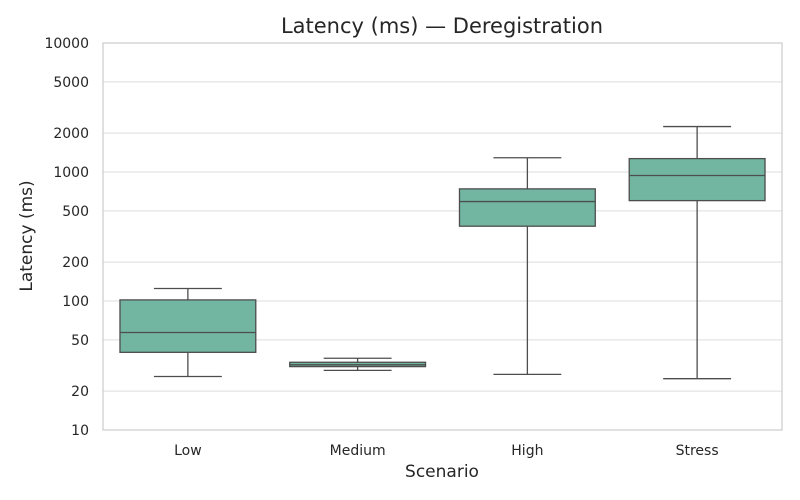  What do you see at coordinates (446, 451) in the screenshot?
I see `x-tick-labels: Low Medium High Stress` at bounding box center [446, 451].